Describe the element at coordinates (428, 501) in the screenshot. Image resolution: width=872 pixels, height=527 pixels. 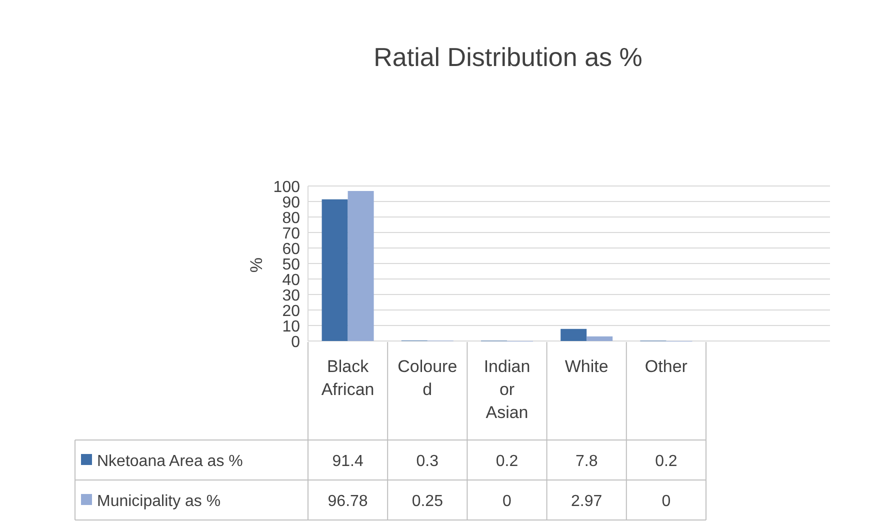
I see `data-label: 0.25` at that location.